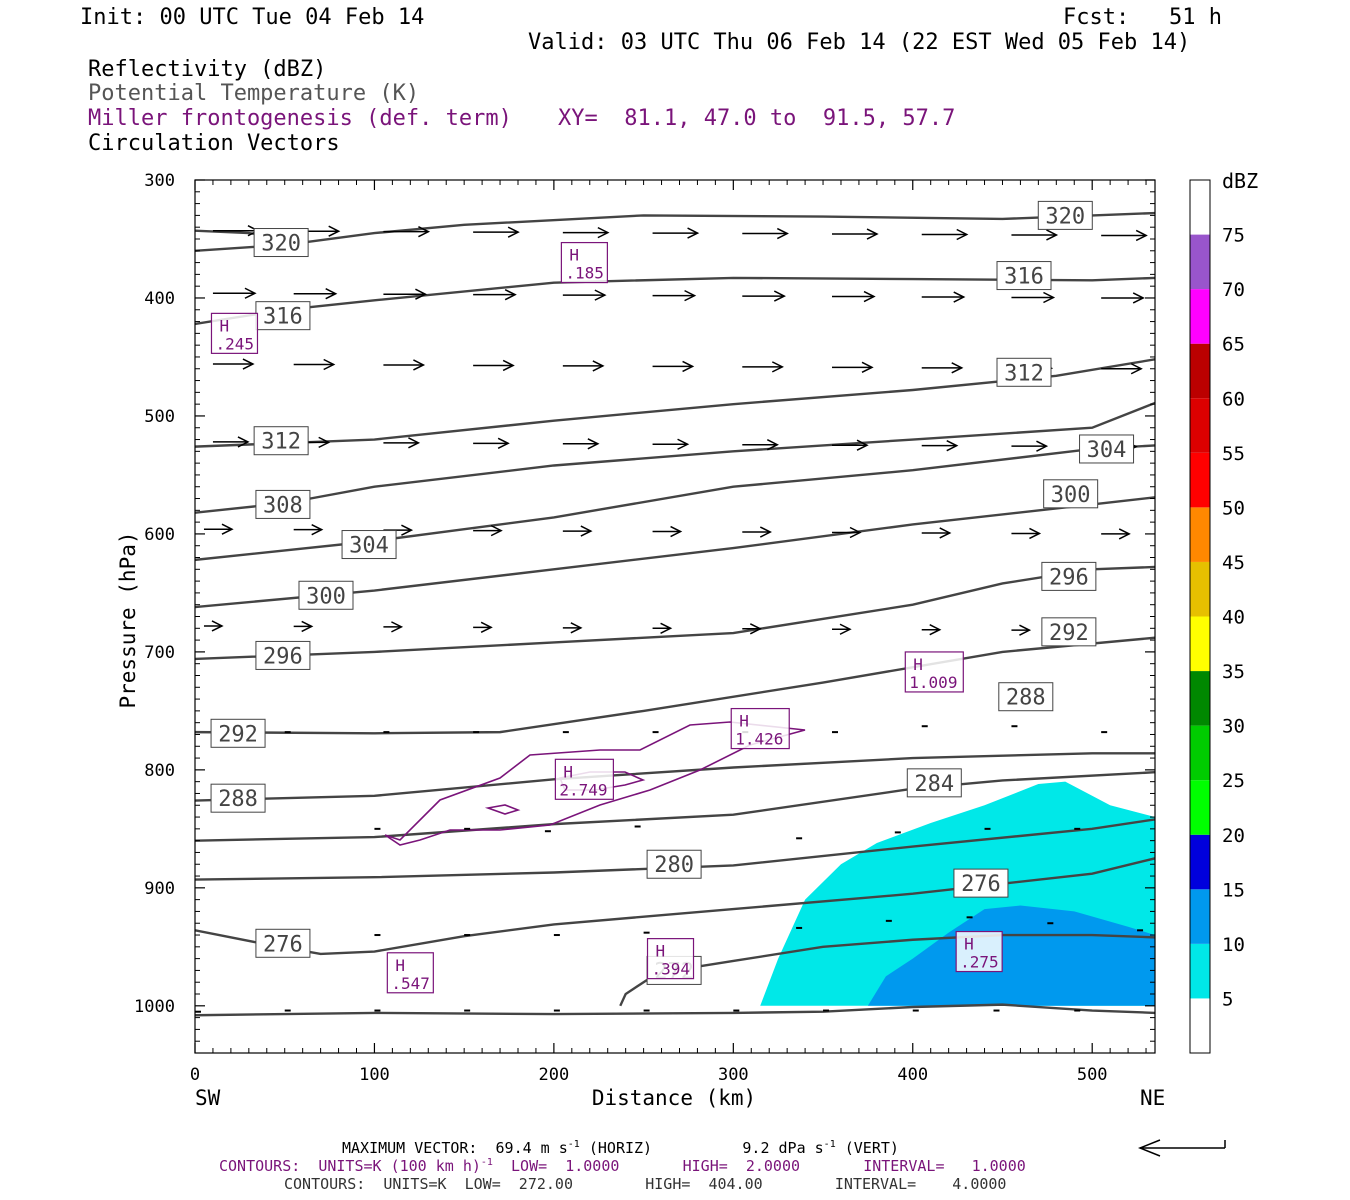 This screenshot has height=1200, width=1350. What do you see at coordinates (675, 1010) in the screenshot?
I see `theta-contour-surface` at bounding box center [675, 1010].